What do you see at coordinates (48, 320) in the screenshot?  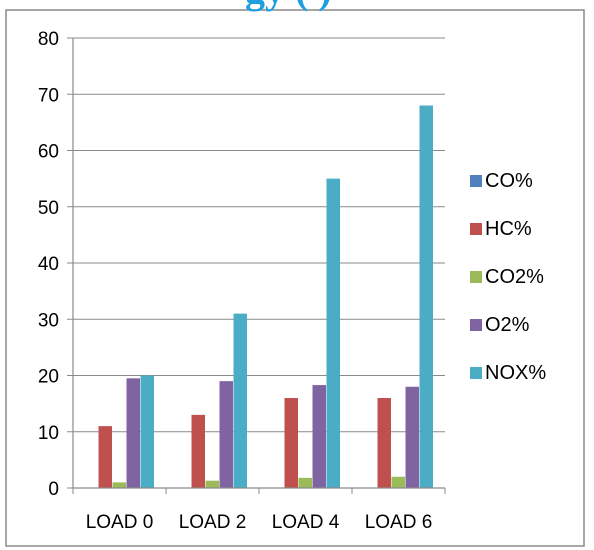 I see `y-tick-label: 30` at bounding box center [48, 320].